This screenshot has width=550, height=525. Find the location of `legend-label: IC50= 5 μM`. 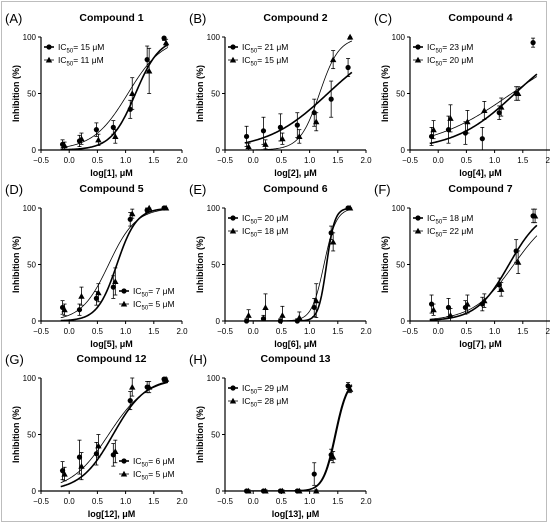

legend-label: IC50= 5 μM is located at coordinates (154, 305).